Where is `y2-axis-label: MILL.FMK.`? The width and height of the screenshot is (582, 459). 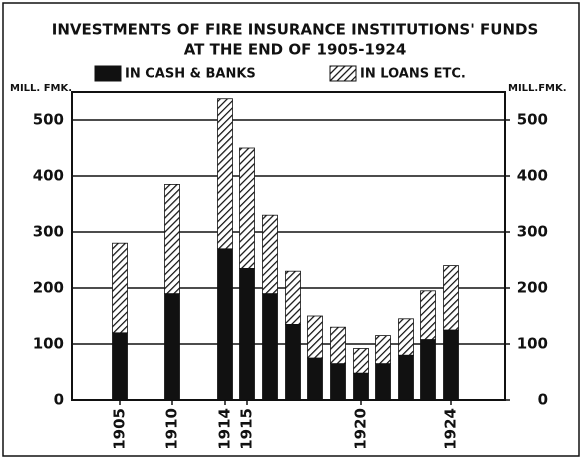 y2-axis-label: MILL.FMK. is located at coordinates (537, 88).